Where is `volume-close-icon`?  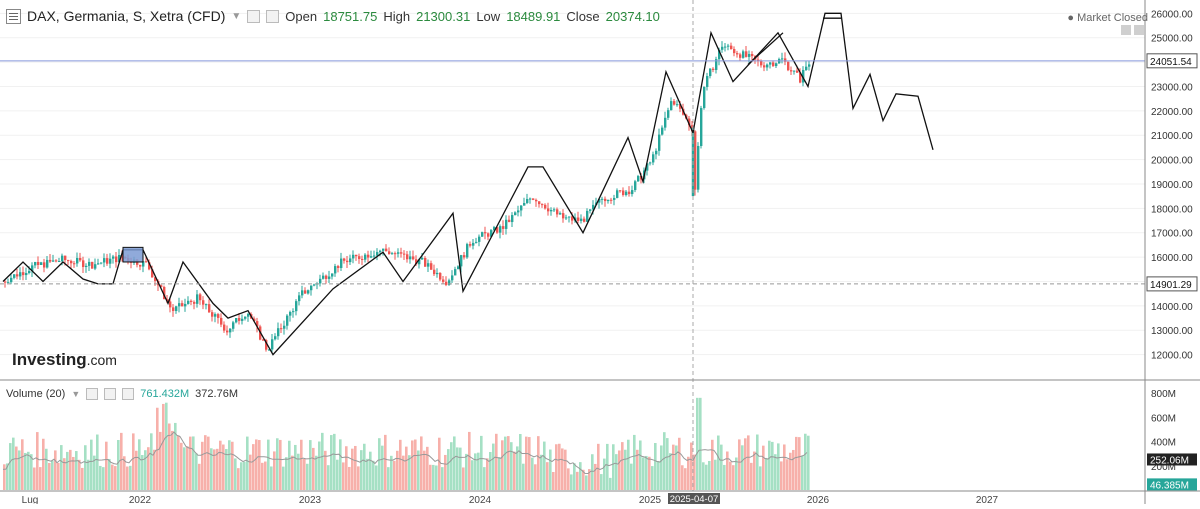
volume-close-icon is located at coordinates (128, 394).